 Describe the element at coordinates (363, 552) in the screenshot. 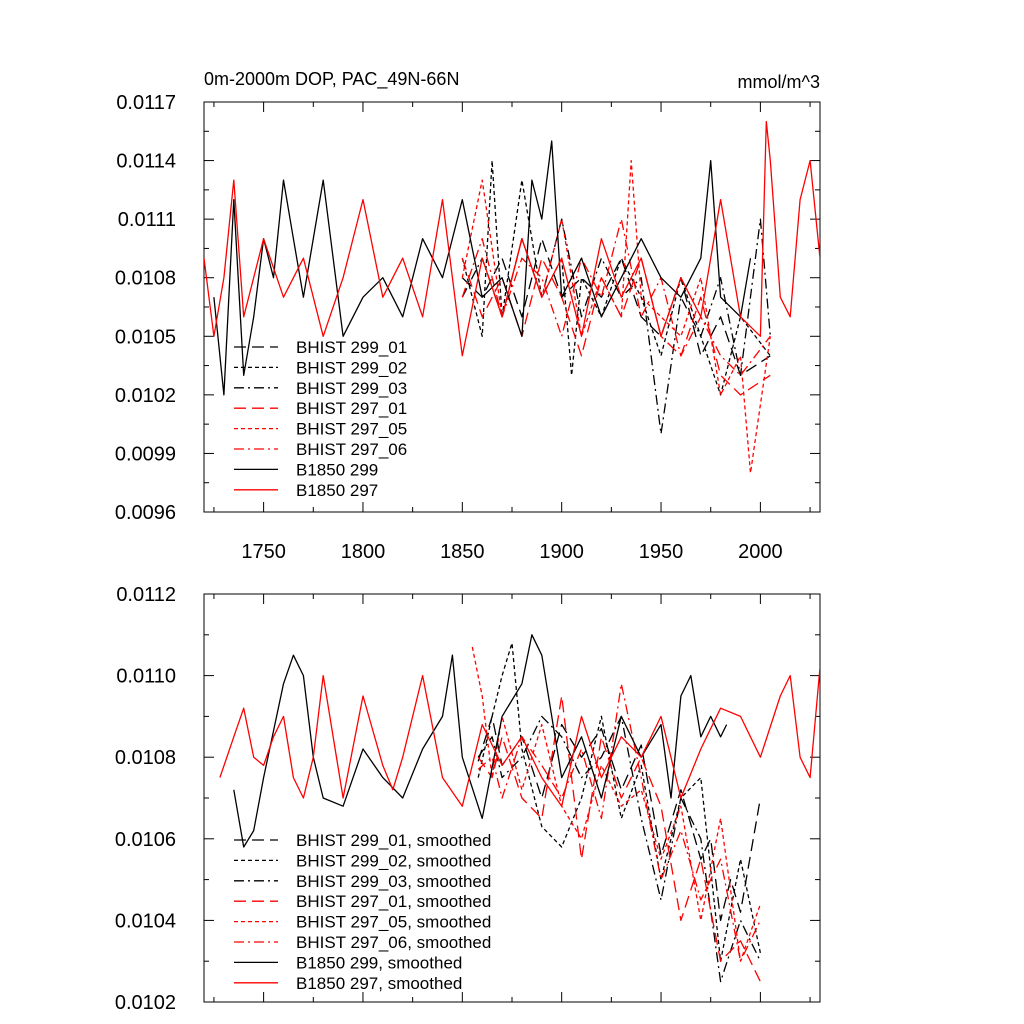

I see `x-tick-label: 1800` at that location.